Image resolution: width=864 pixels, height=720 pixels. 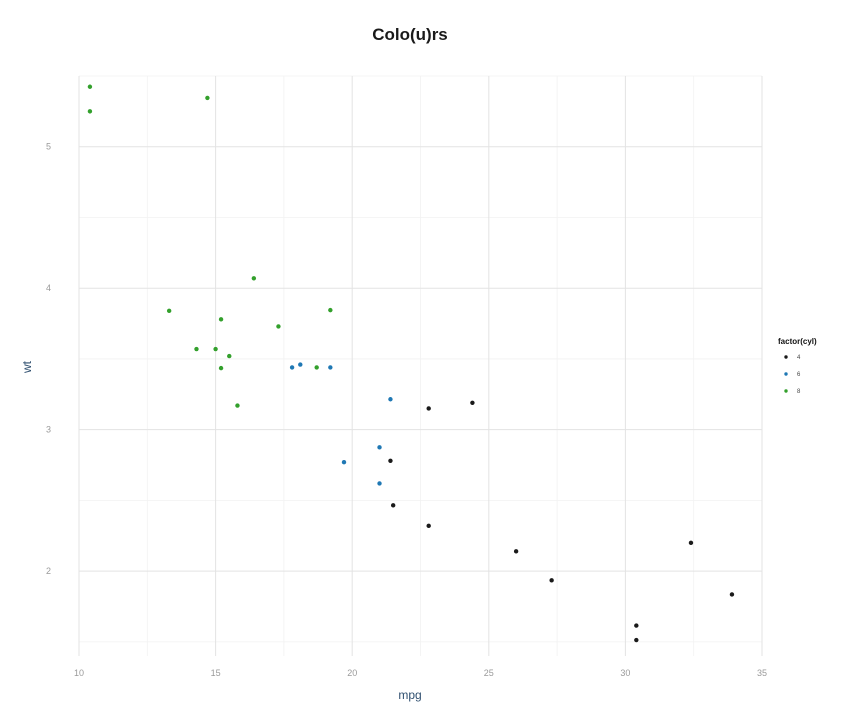 I want to click on y-tick-label: 5, so click(x=48, y=147).